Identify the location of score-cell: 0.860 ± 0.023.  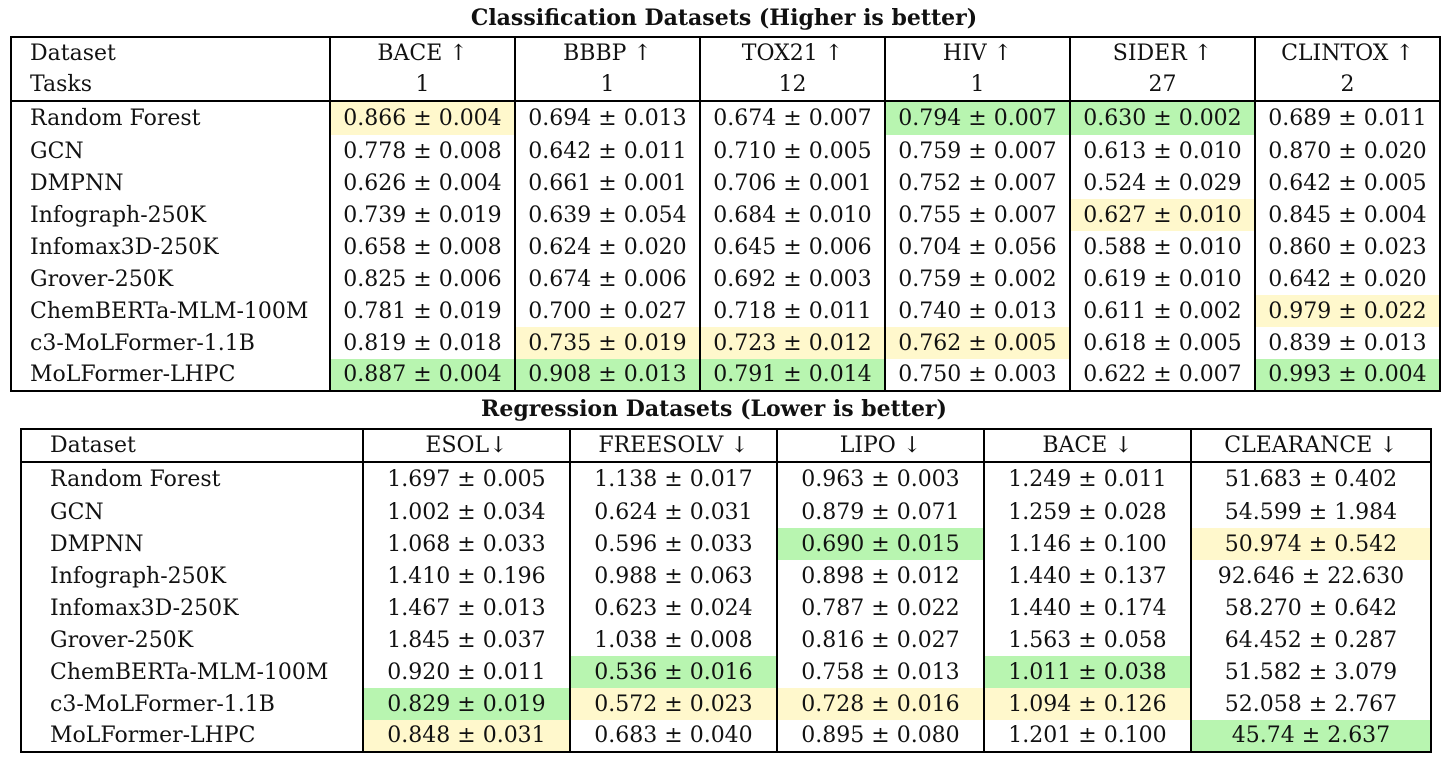
(1347, 247).